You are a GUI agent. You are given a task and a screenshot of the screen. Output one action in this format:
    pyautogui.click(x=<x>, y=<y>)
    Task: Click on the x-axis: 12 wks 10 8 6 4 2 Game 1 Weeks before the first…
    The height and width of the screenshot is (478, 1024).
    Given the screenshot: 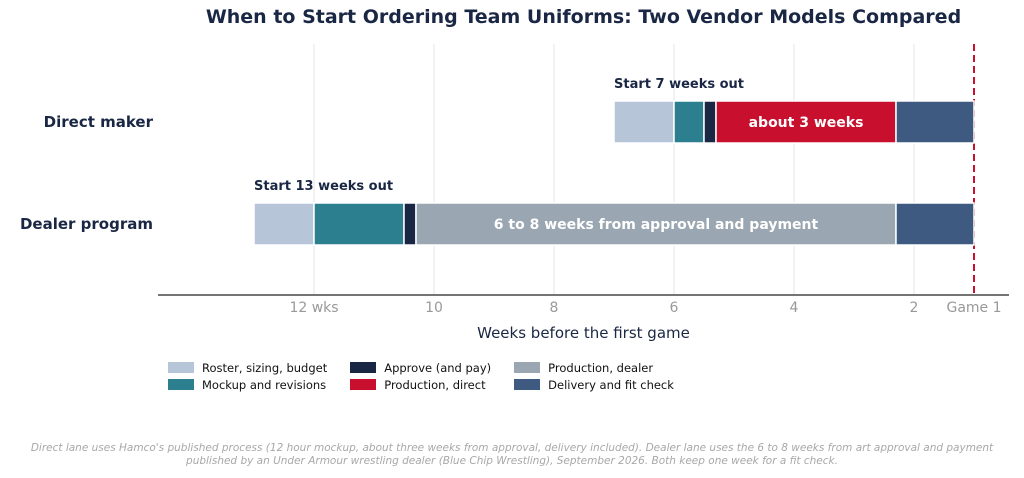 What is the action you would take?
    pyautogui.click(x=583, y=318)
    